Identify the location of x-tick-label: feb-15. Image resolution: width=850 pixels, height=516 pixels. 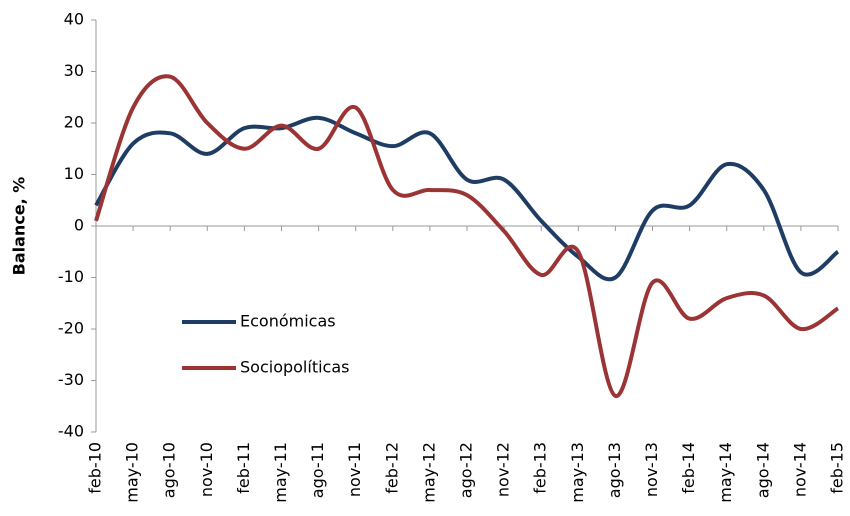
(837, 468).